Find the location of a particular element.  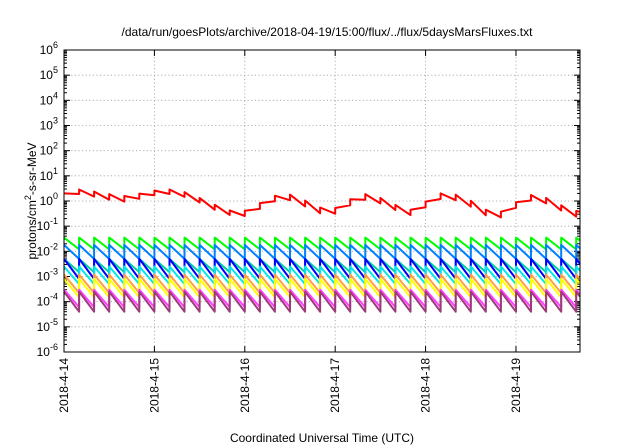

y-axis-label-main: protons/cm is located at coordinates (32, 229).